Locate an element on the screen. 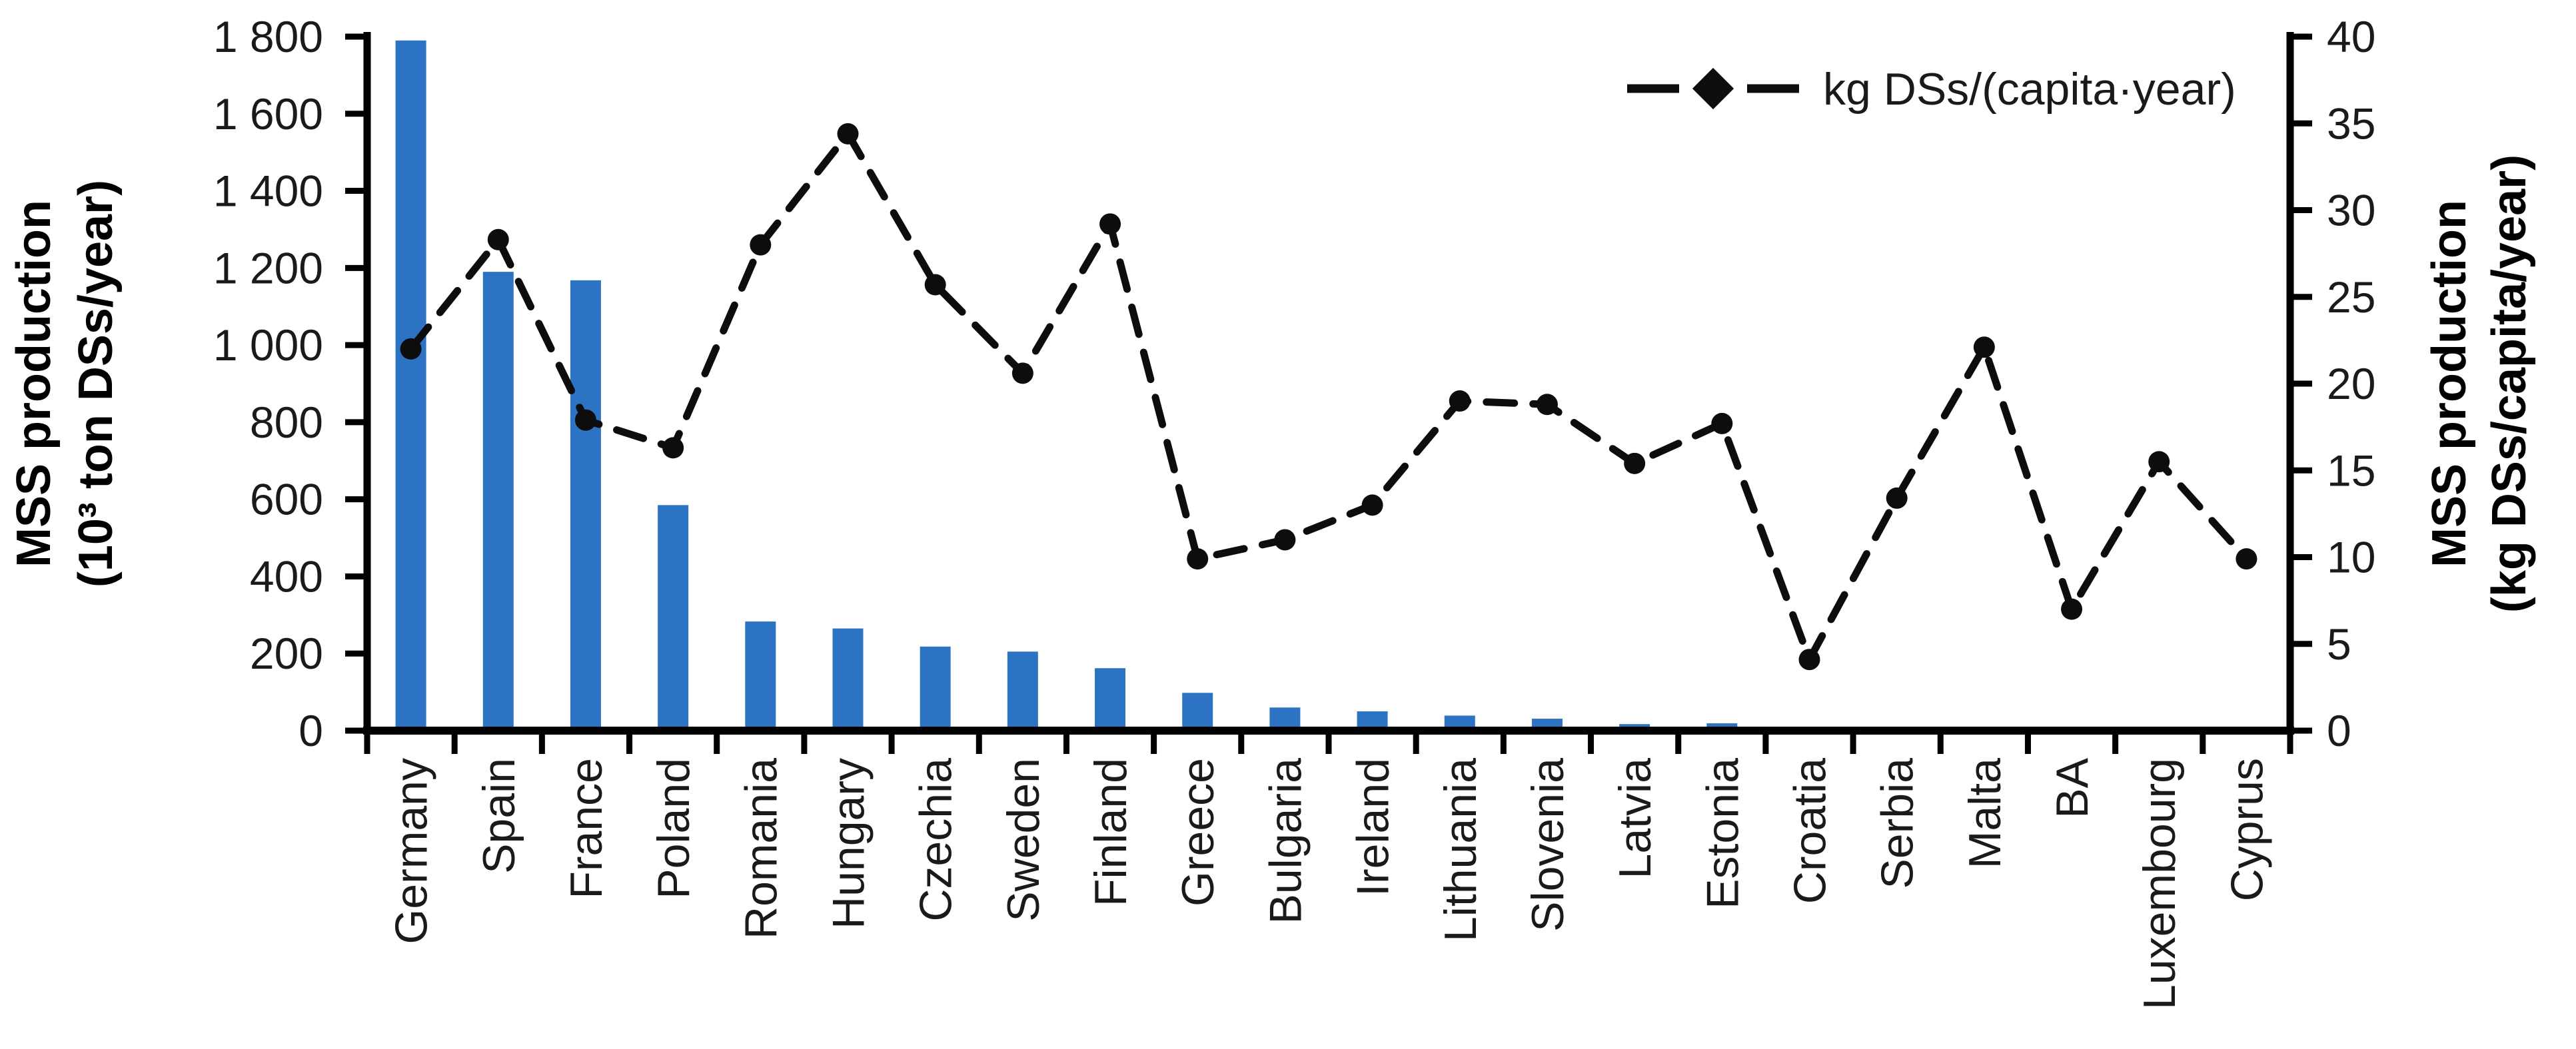  line-marker-hungary is located at coordinates (848, 134).